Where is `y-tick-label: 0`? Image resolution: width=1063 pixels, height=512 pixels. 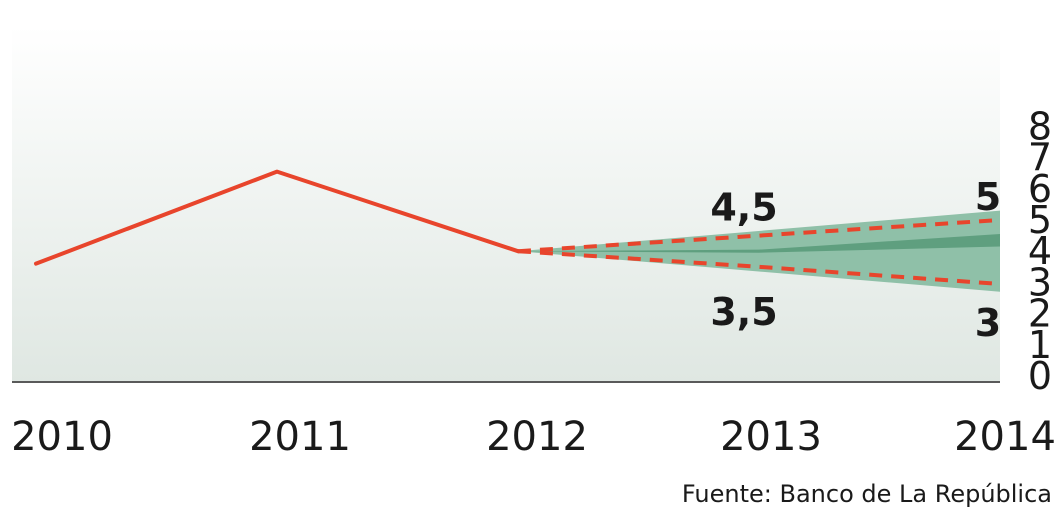 y-tick-label: 0 is located at coordinates (1040, 376).